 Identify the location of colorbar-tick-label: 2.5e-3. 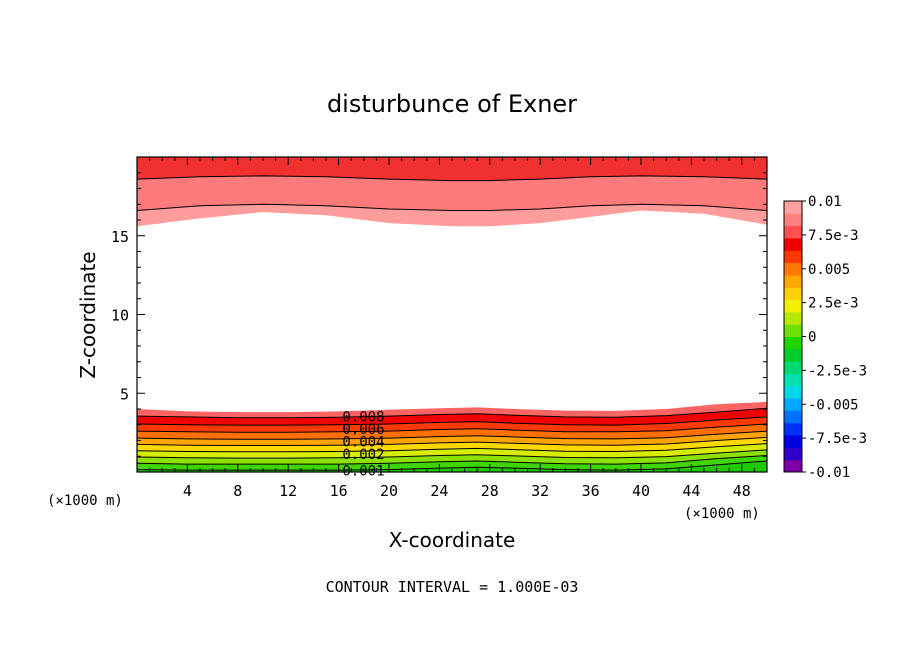
(833, 304).